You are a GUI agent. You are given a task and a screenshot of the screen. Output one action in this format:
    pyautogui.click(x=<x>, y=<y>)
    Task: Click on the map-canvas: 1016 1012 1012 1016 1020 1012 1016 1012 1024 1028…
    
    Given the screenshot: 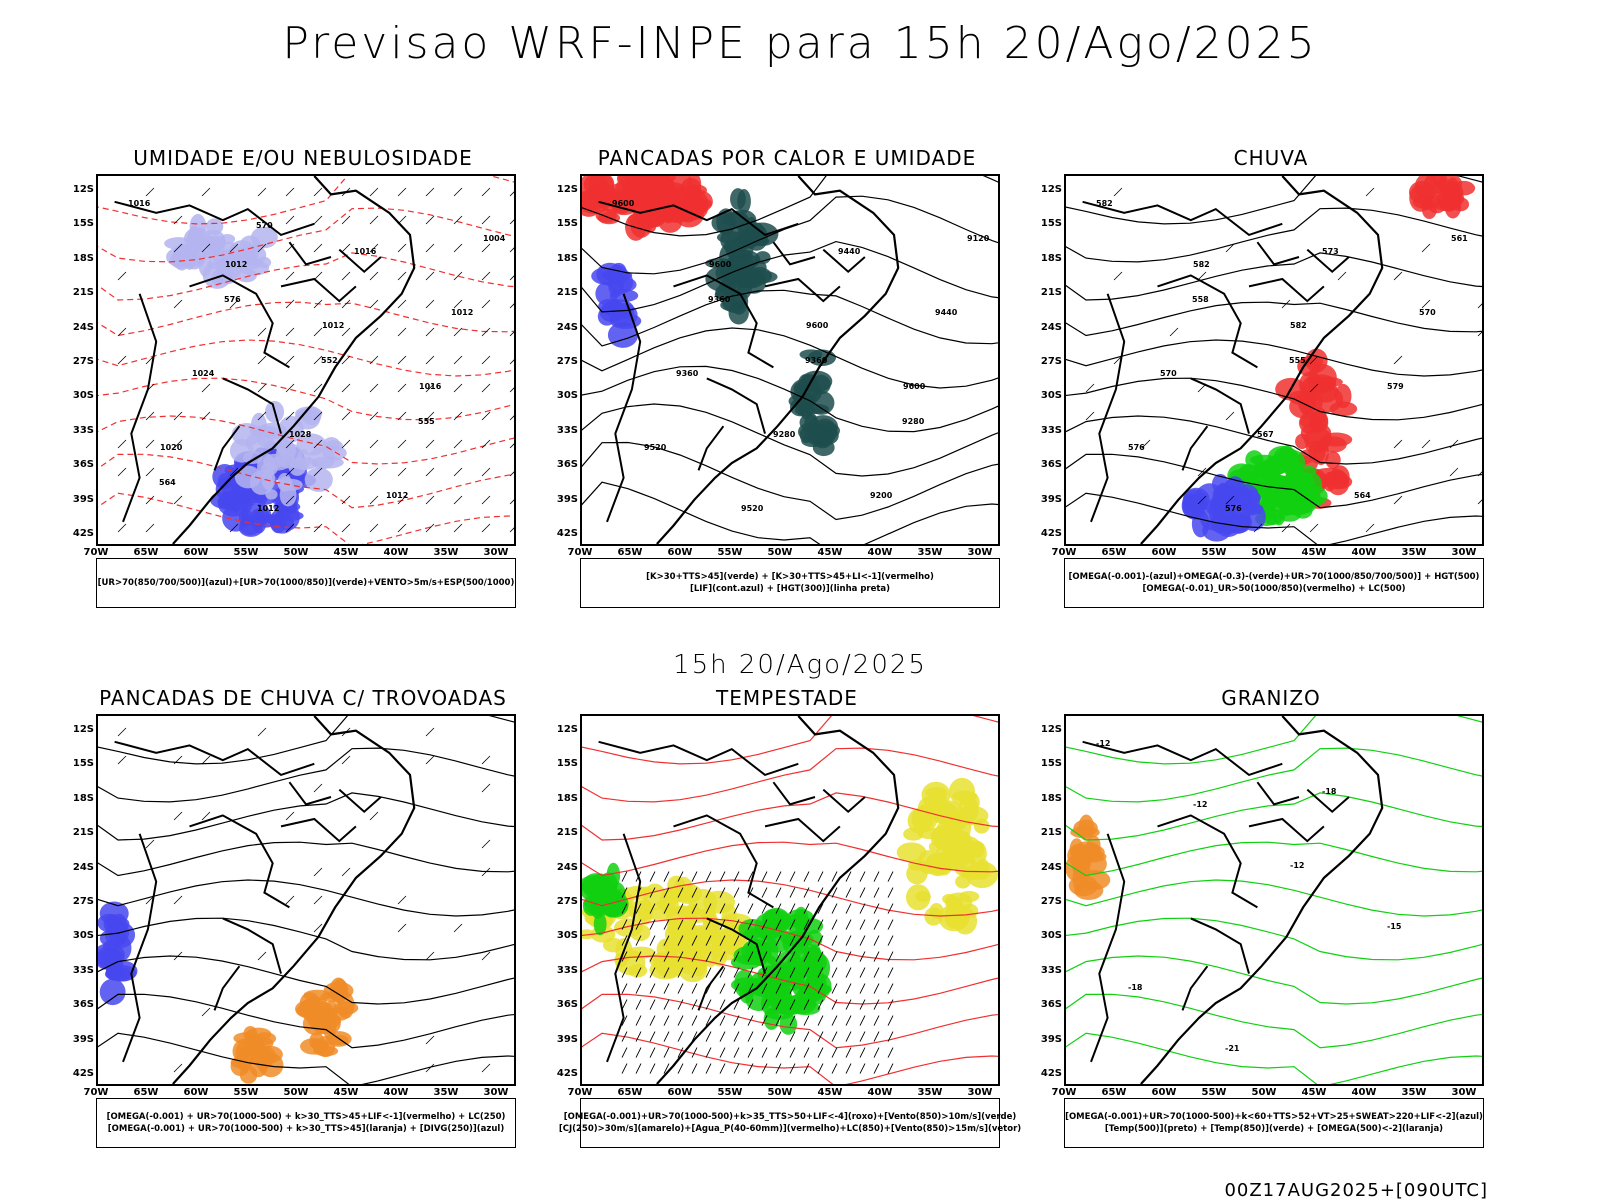 What is the action you would take?
    pyautogui.click(x=306, y=360)
    